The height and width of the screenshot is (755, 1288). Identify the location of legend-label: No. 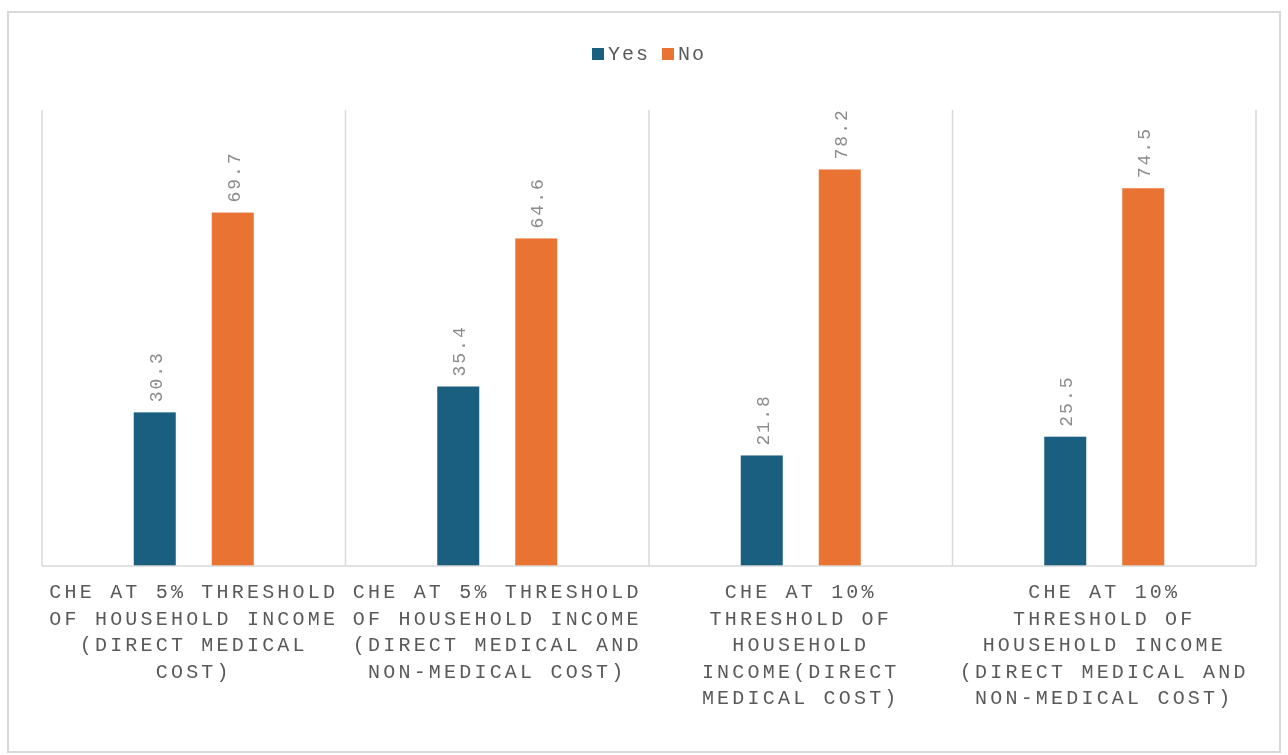
(692, 54).